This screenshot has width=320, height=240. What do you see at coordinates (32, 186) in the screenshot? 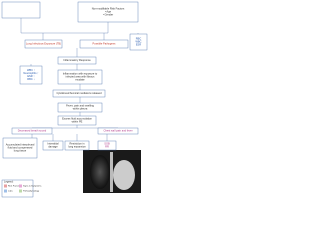
I see `legend-label: Signs & Symptoms` at bounding box center [32, 186].